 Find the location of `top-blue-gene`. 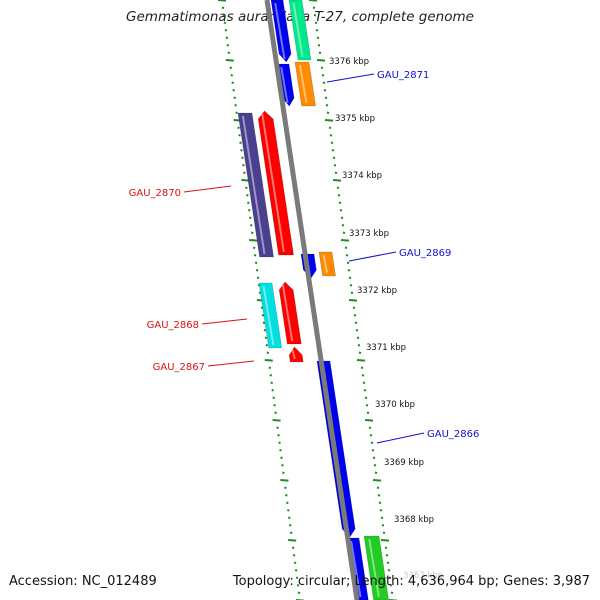

top-blue-gene is located at coordinates (281, 31).